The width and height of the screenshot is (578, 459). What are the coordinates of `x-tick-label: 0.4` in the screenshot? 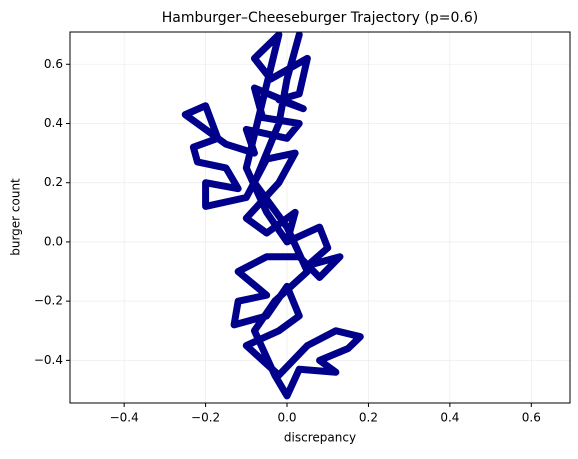 It's located at (449, 418).